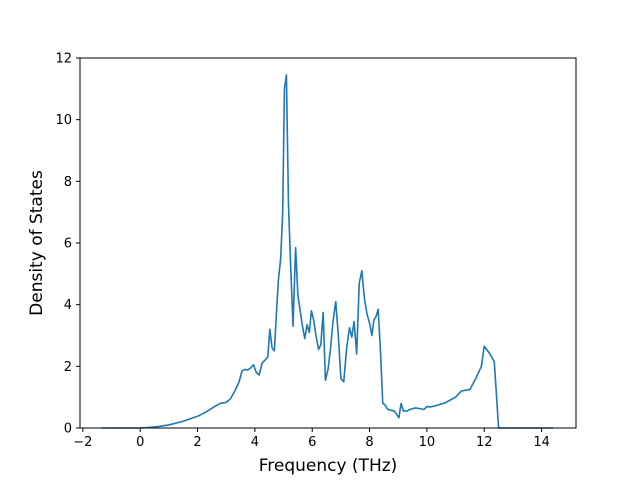  I want to click on y-tick-label: 4, so click(68, 305).